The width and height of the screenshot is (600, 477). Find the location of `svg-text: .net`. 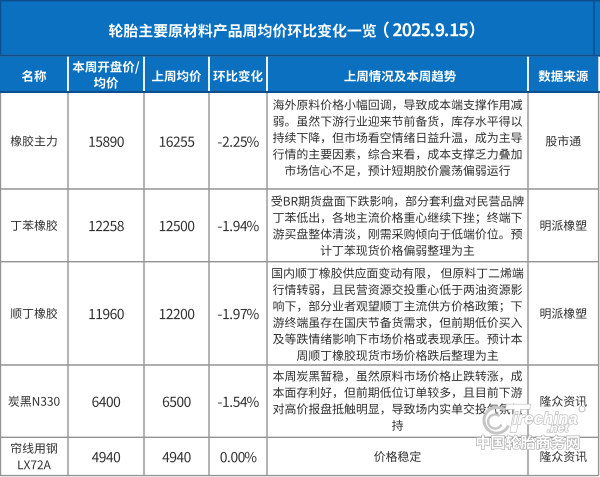

svg-text: .net is located at coordinates (558, 428).